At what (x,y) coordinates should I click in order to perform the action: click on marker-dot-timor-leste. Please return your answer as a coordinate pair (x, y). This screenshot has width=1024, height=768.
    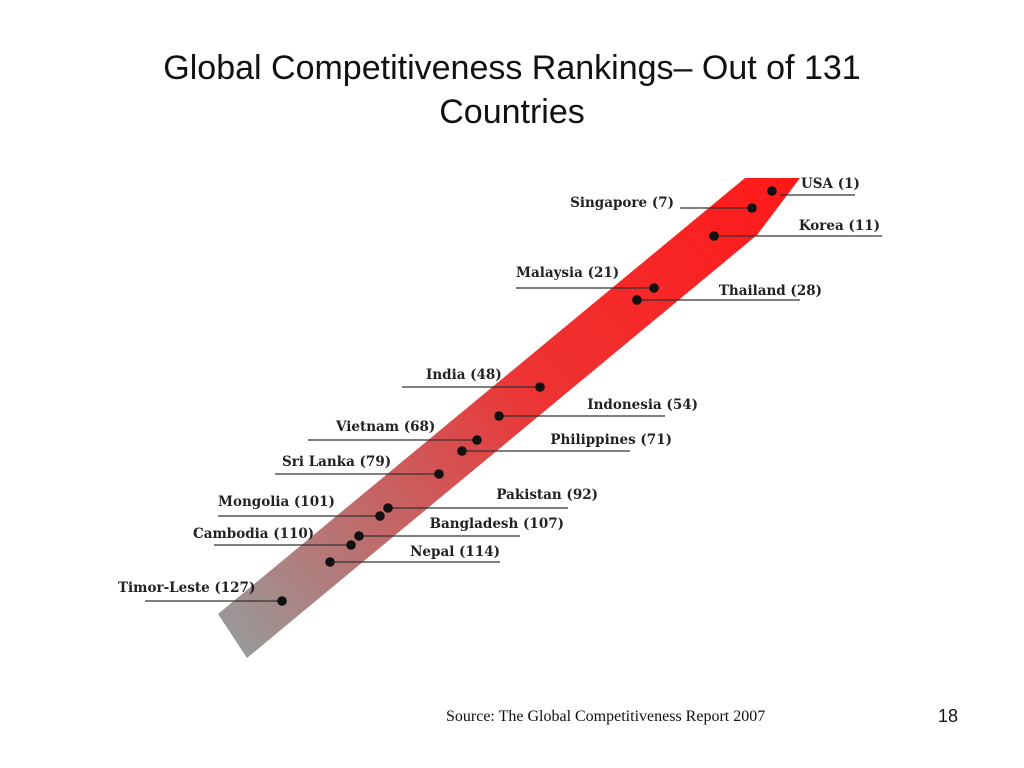
    Looking at the image, I should click on (282, 601).